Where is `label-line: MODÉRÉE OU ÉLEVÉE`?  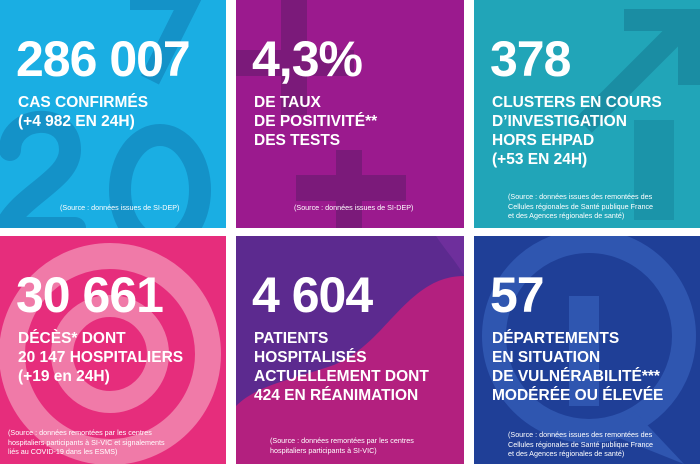 label-line: MODÉRÉE OU ÉLEVÉE is located at coordinates (578, 395).